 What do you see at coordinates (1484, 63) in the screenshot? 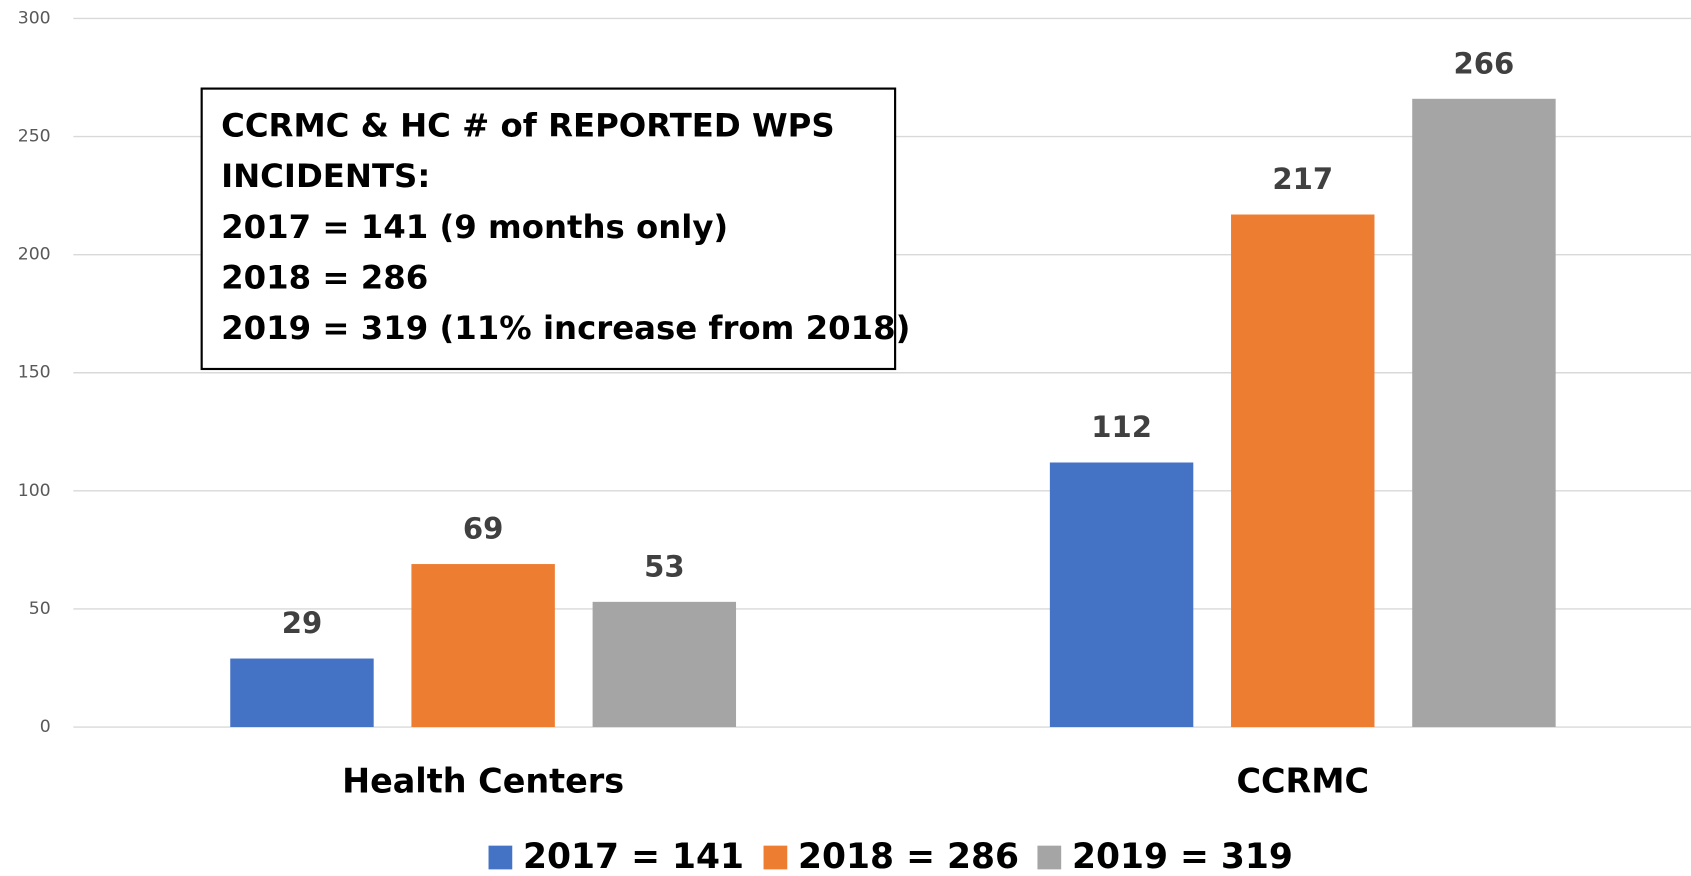
I see `data-label: 266` at bounding box center [1484, 63].